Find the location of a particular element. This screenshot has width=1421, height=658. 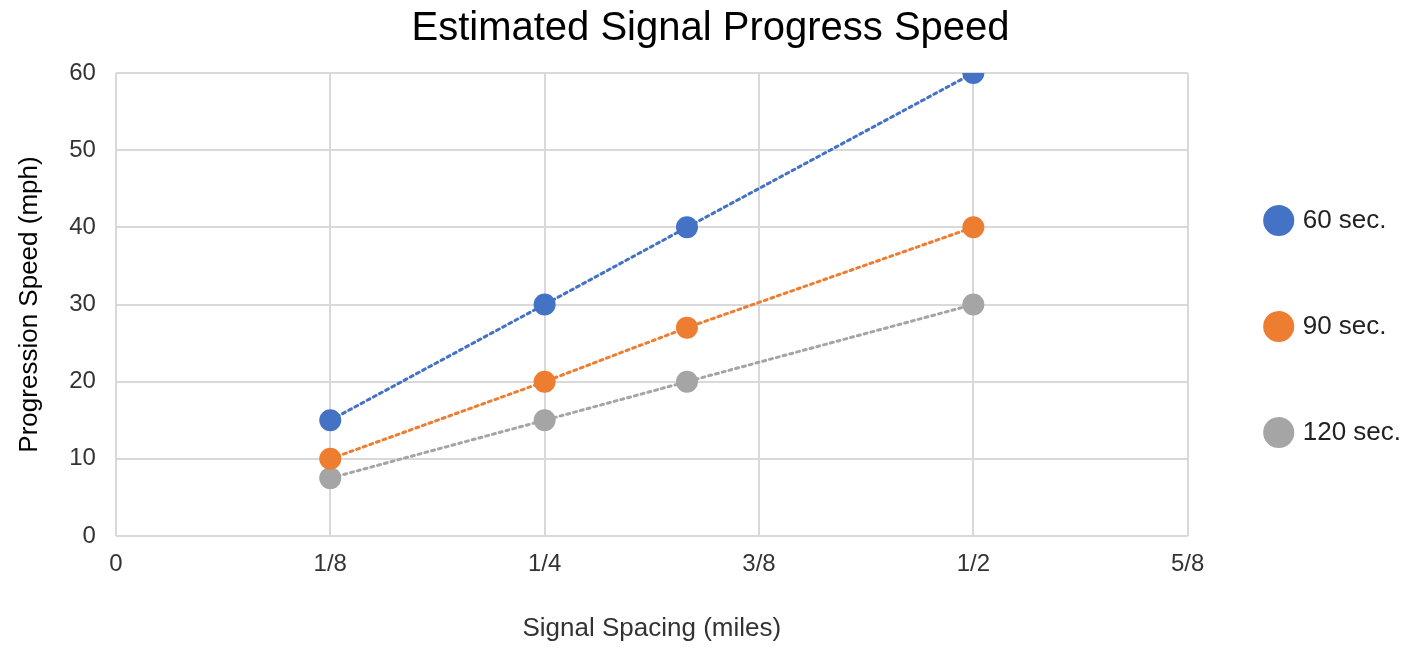

x-tick-label: 1/8 is located at coordinates (330, 563).